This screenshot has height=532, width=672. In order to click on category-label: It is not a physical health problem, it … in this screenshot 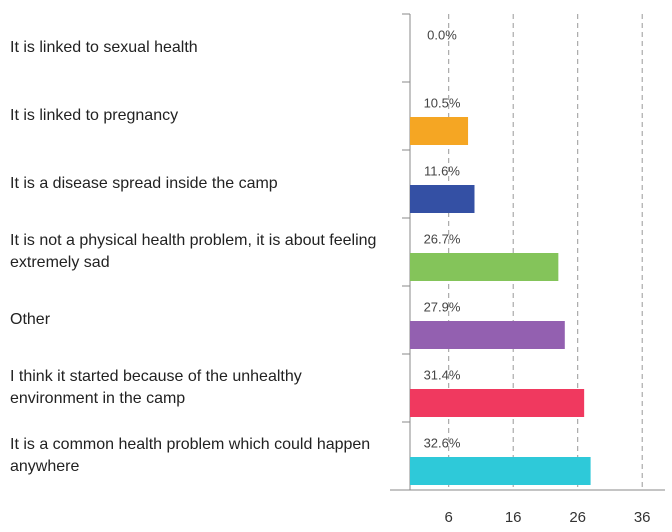, I will do `click(193, 251)`.